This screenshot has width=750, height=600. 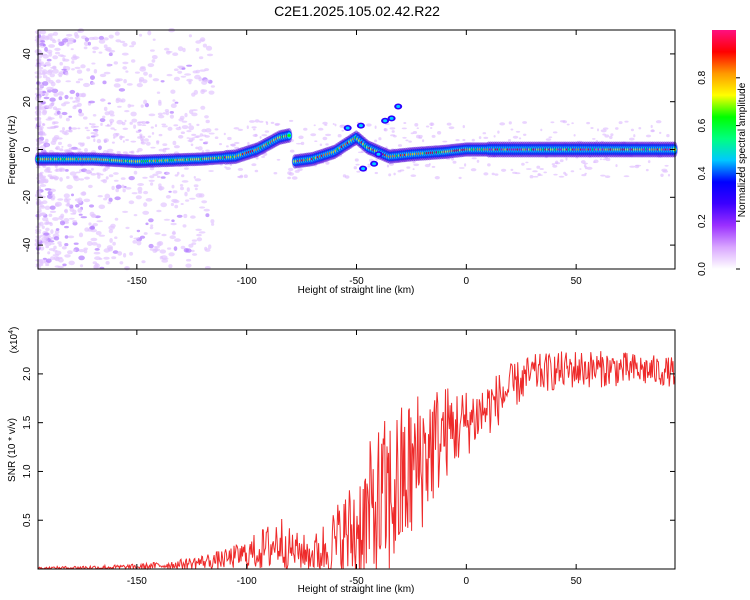 I want to click on snr-x-tick-label: -100, so click(x=247, y=581).